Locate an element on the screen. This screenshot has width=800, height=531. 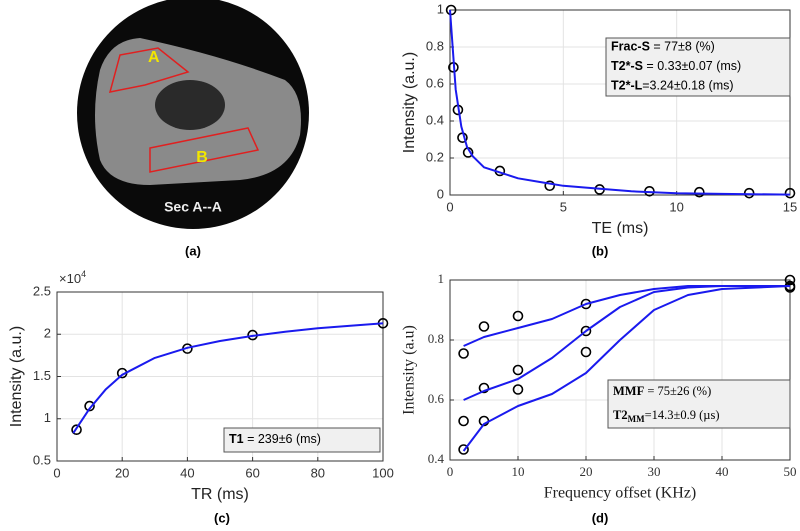
annotation-bold: T2*-L is located at coordinates (627, 86).